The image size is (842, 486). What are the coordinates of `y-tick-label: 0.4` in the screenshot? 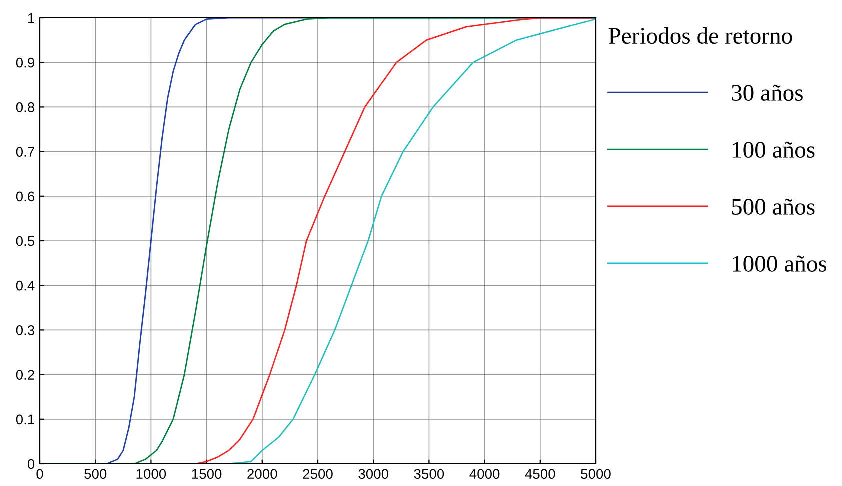 It's located at (25, 285).